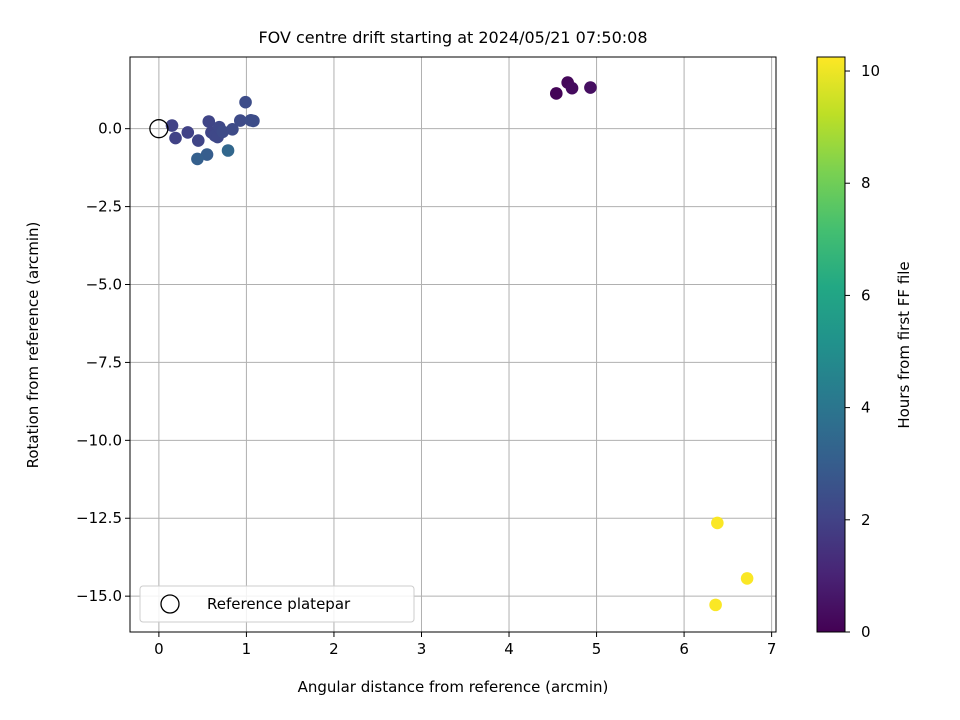  Describe the element at coordinates (831, 344) in the screenshot. I see `colorbar-gradient` at that location.